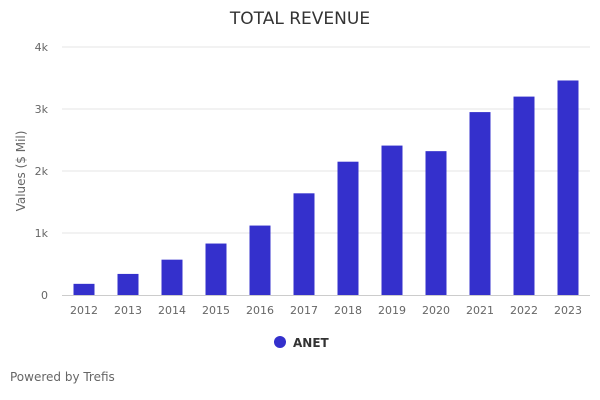 This screenshot has height=400, width=600. I want to click on bar-2014, so click(172, 277).